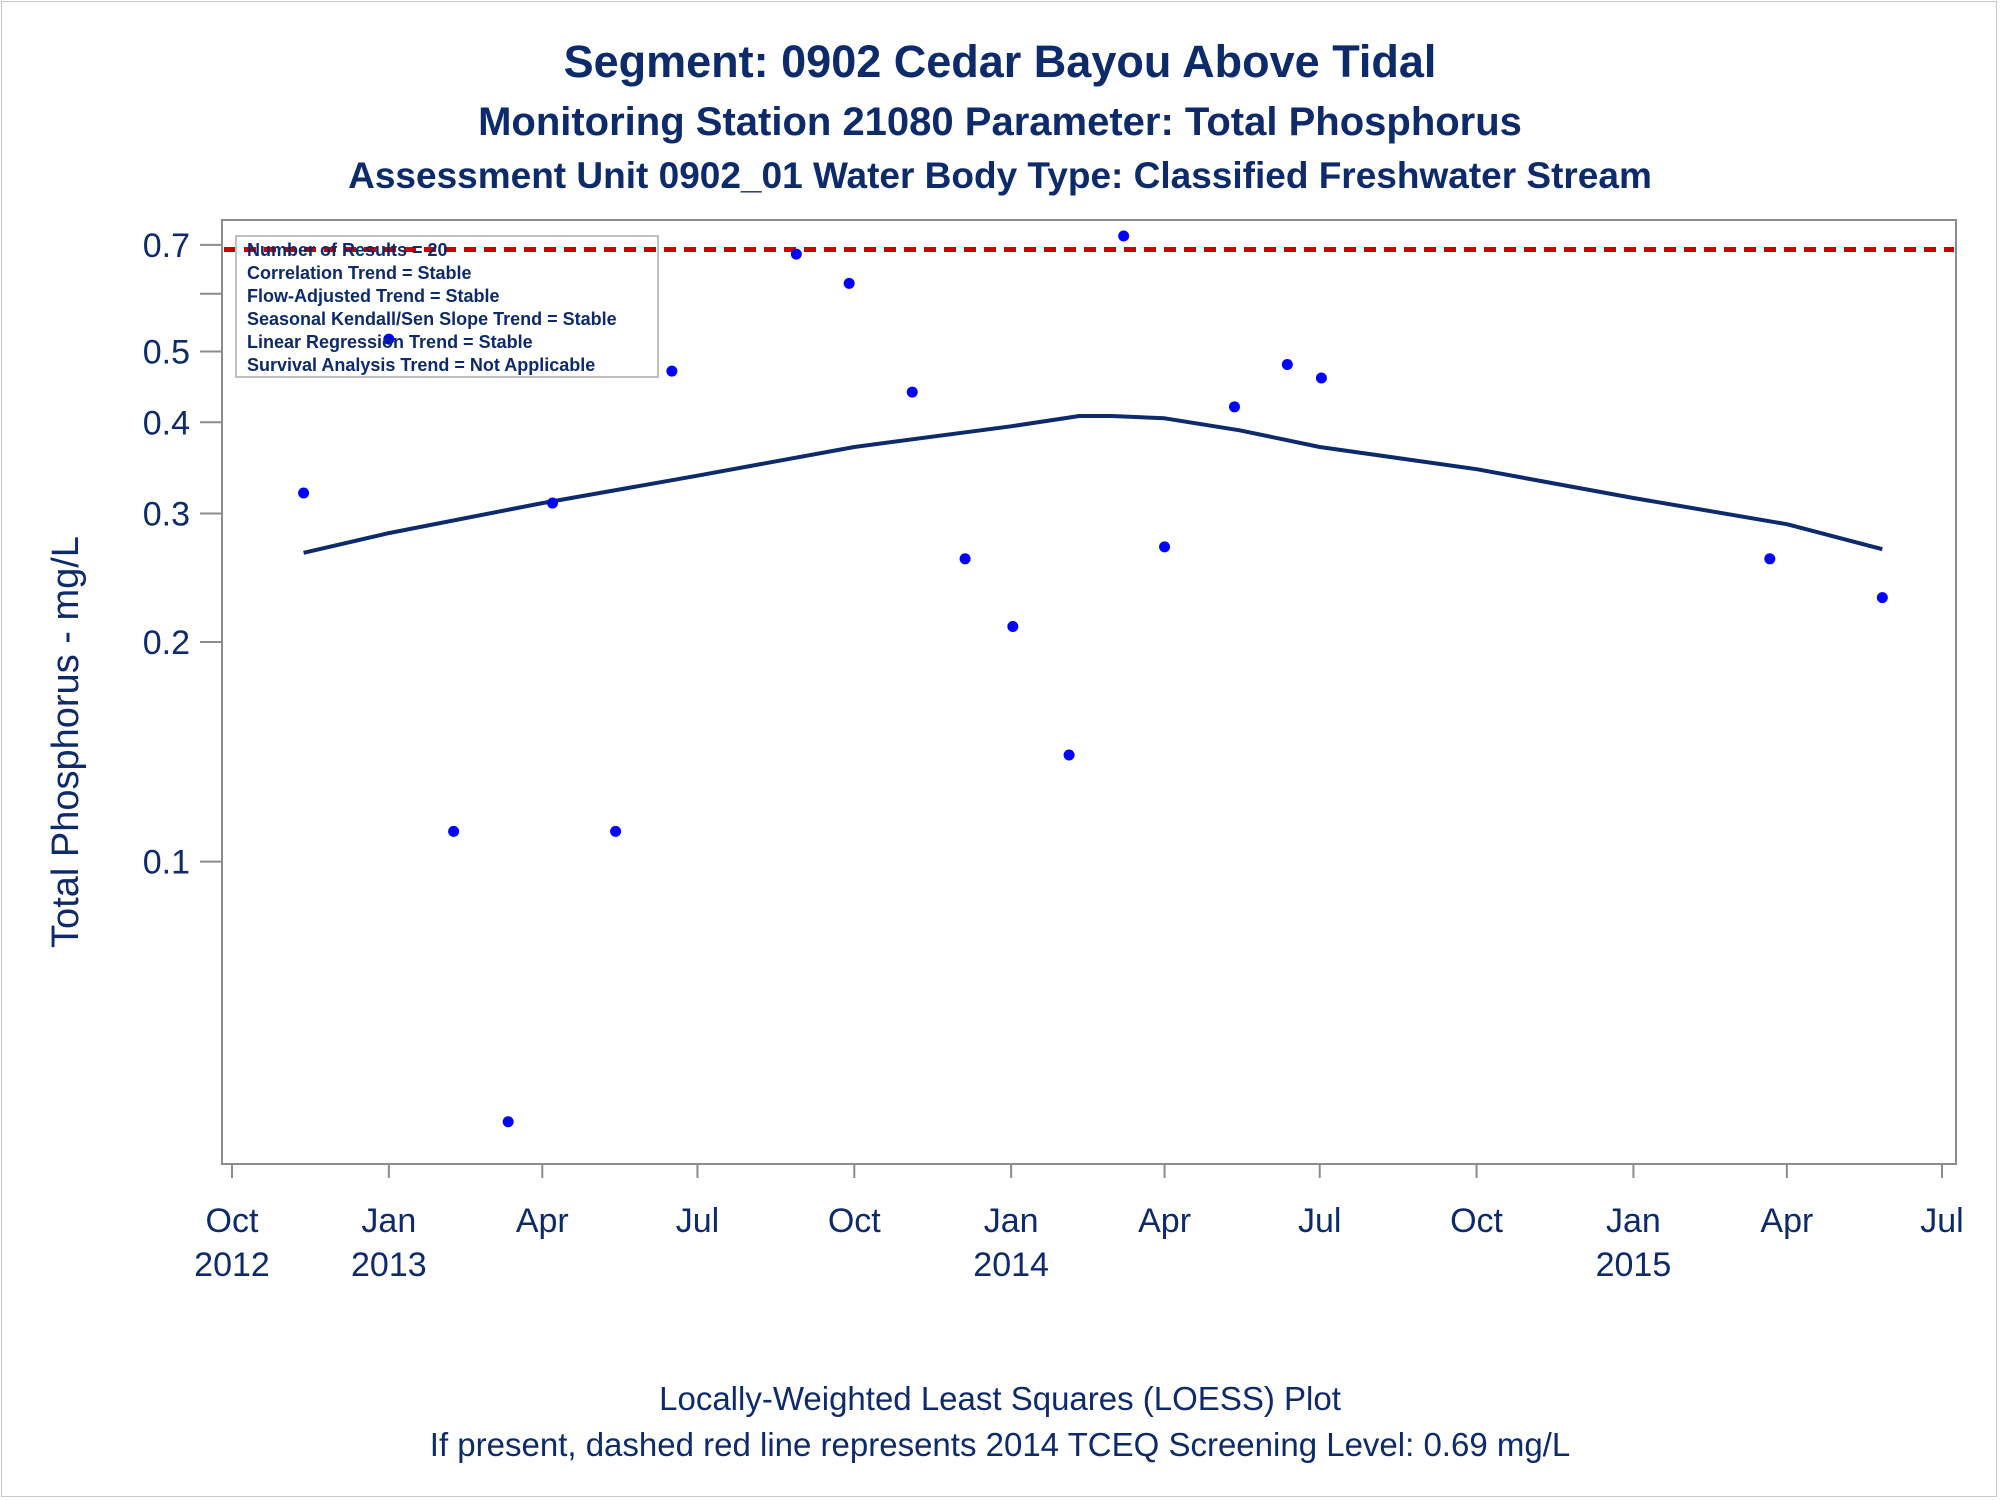 This screenshot has height=1500, width=2000. Describe the element at coordinates (232, 1265) in the screenshot. I see `x-tick-year-label: 2012` at that location.